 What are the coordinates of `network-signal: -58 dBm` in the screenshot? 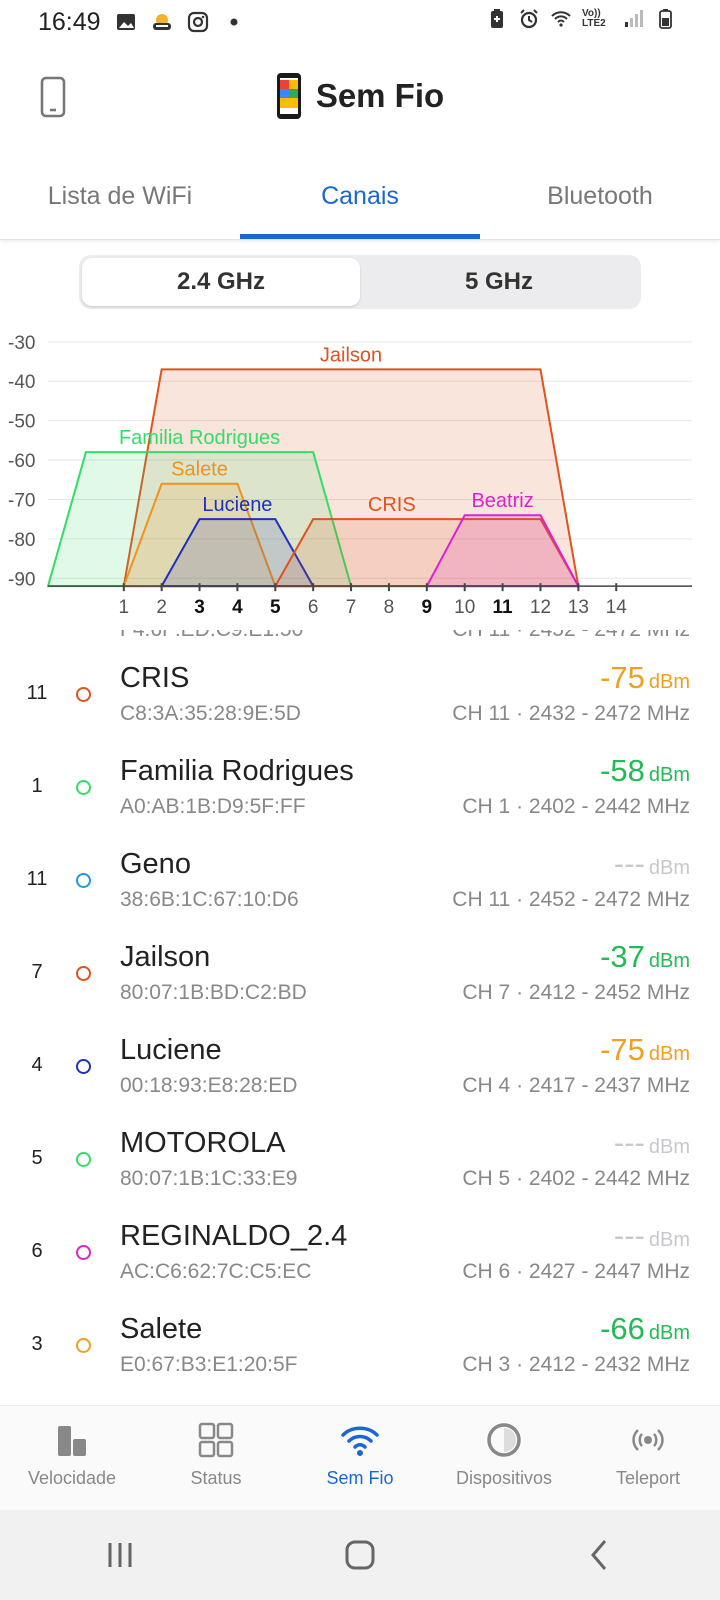 It's located at (645, 771).